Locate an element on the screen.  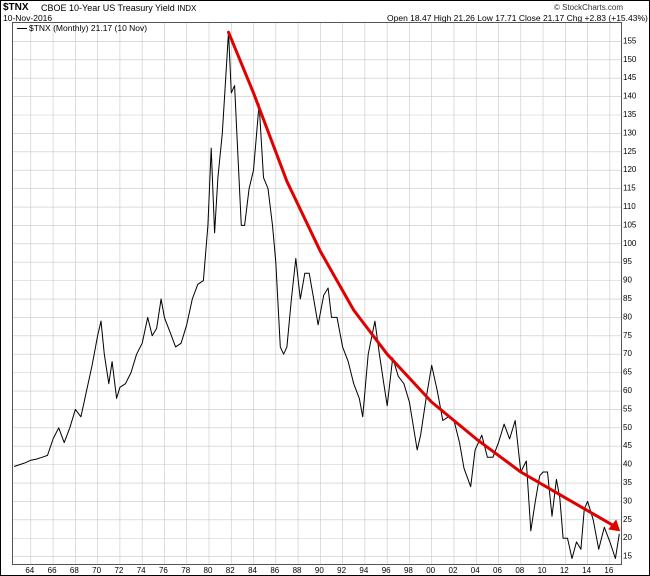
exchange-label: INDX is located at coordinates (187, 8).